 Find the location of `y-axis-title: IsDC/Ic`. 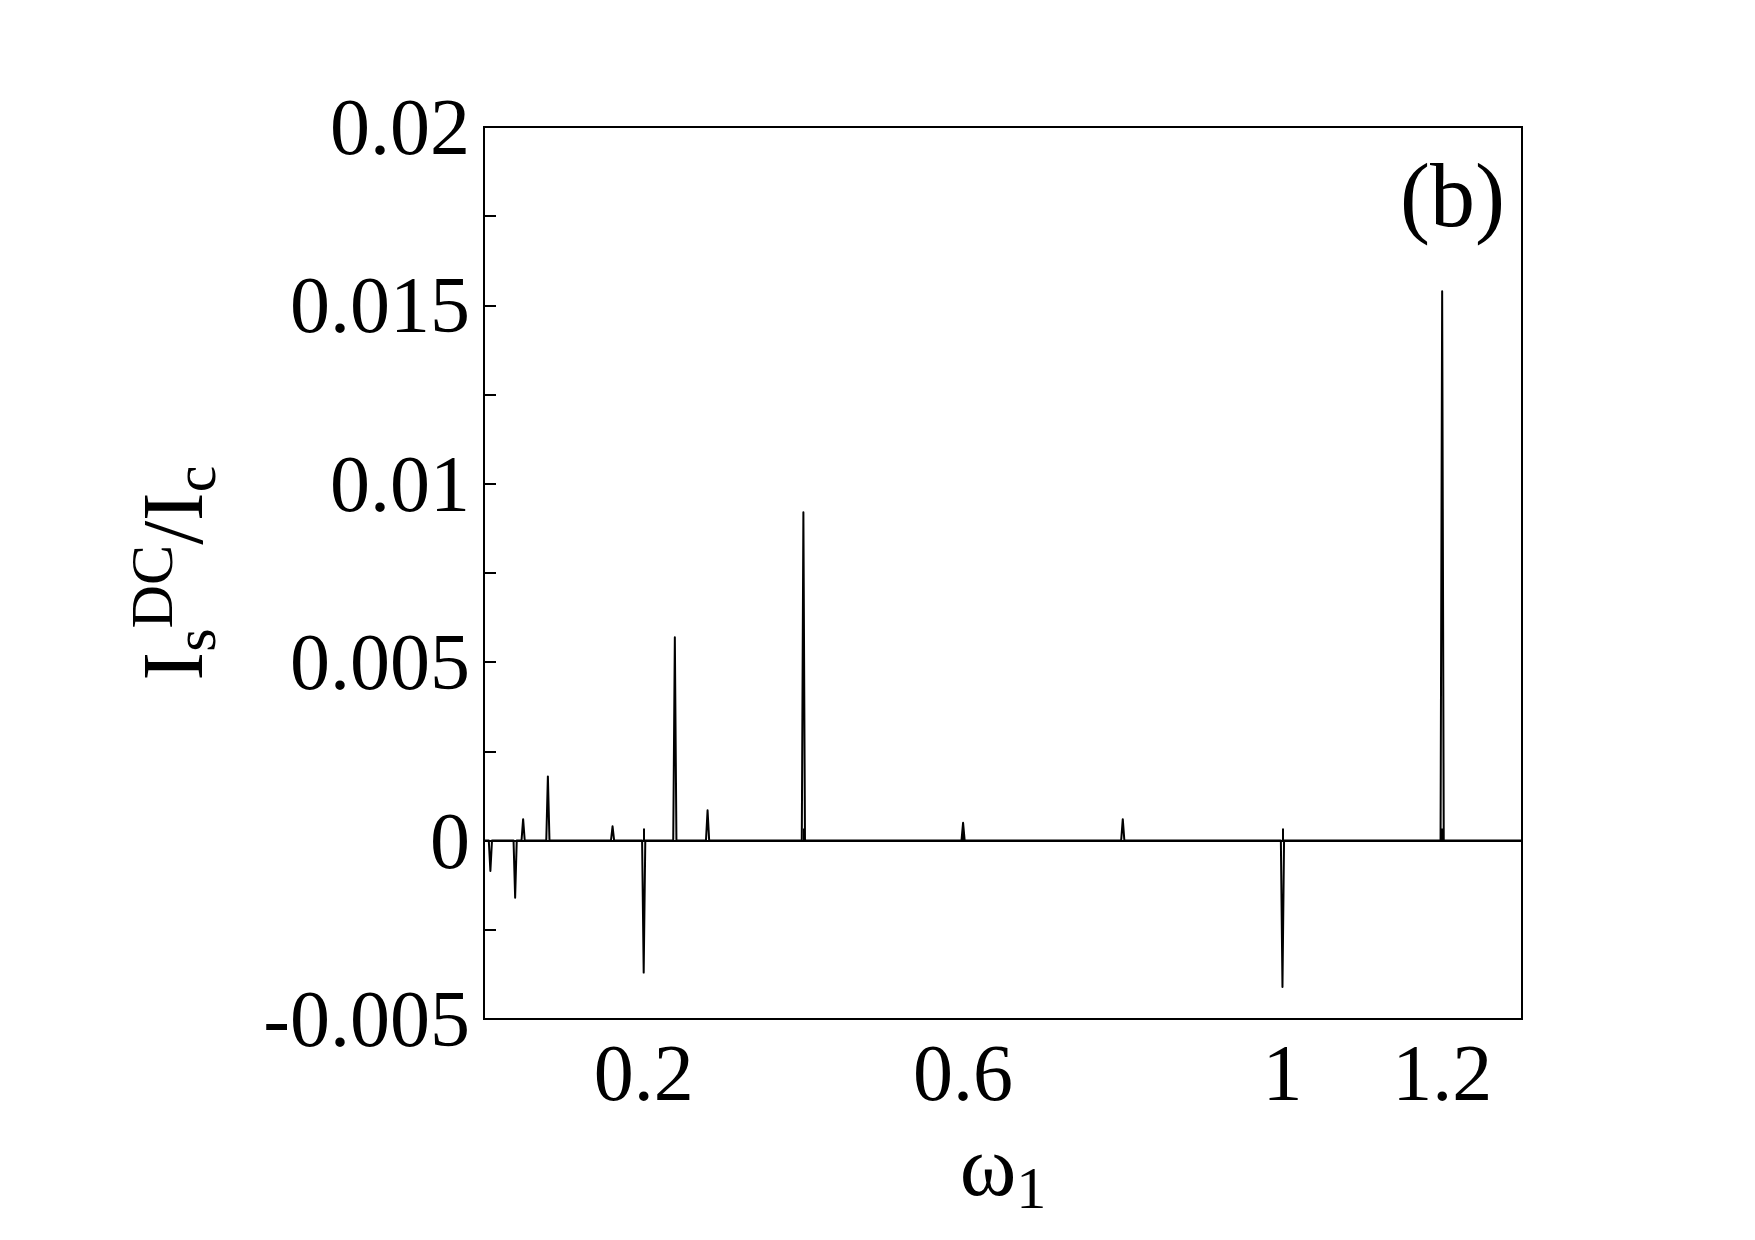

y-axis-title: IsDC/Ic is located at coordinates (172, 573).